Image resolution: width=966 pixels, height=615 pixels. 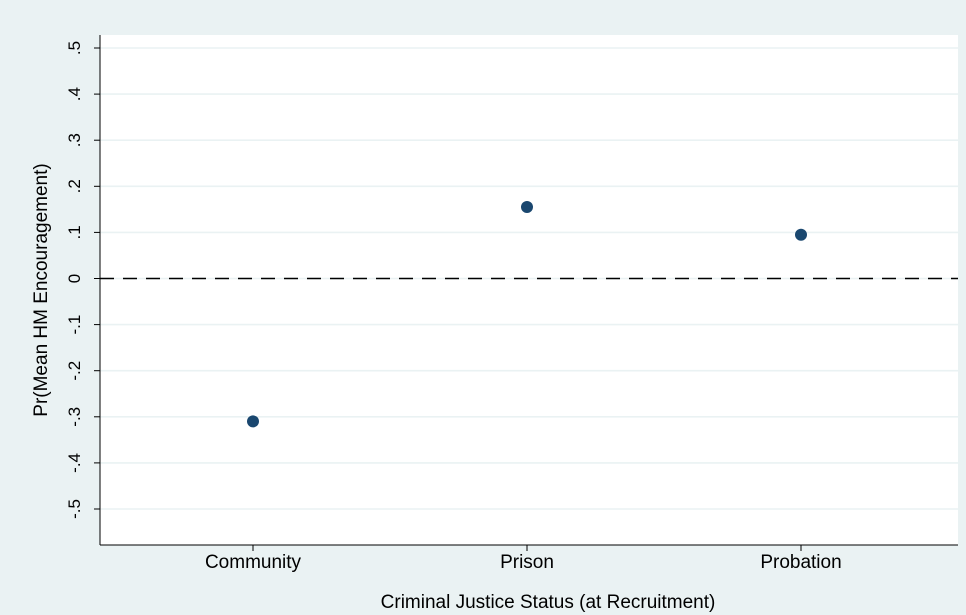 I want to click on x-ticks: Community Prison Probation, so click(x=523, y=559).